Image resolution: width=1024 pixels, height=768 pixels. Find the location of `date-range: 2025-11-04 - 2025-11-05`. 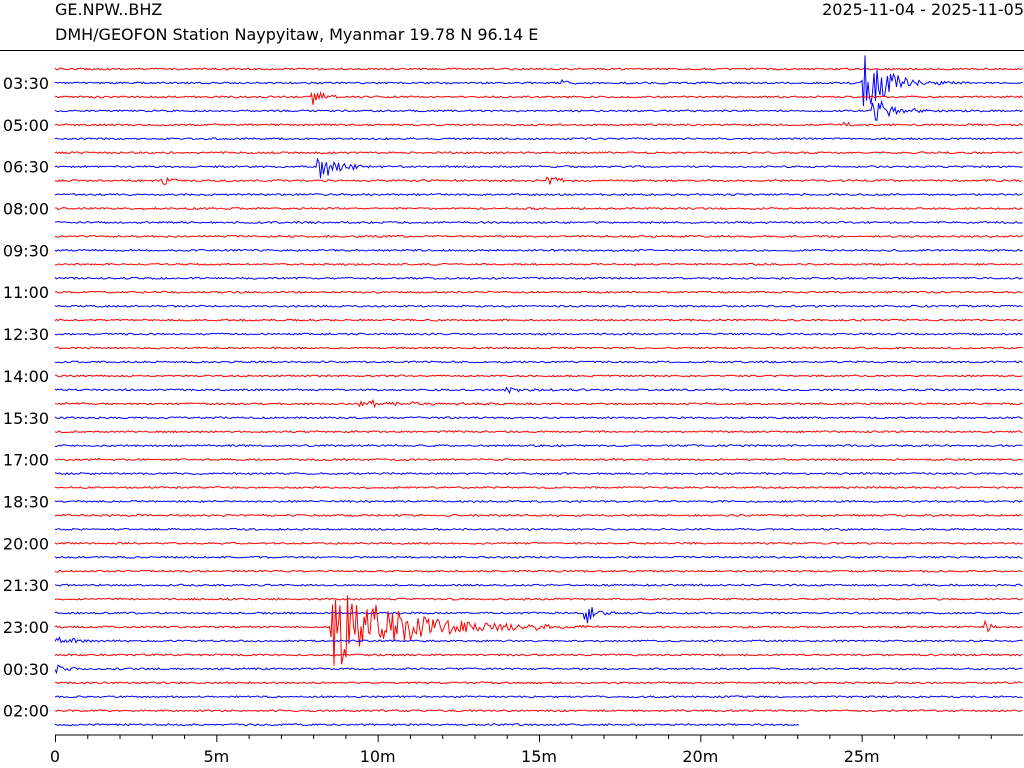

date-range: 2025-11-04 - 2025-11-05 is located at coordinates (923, 9).